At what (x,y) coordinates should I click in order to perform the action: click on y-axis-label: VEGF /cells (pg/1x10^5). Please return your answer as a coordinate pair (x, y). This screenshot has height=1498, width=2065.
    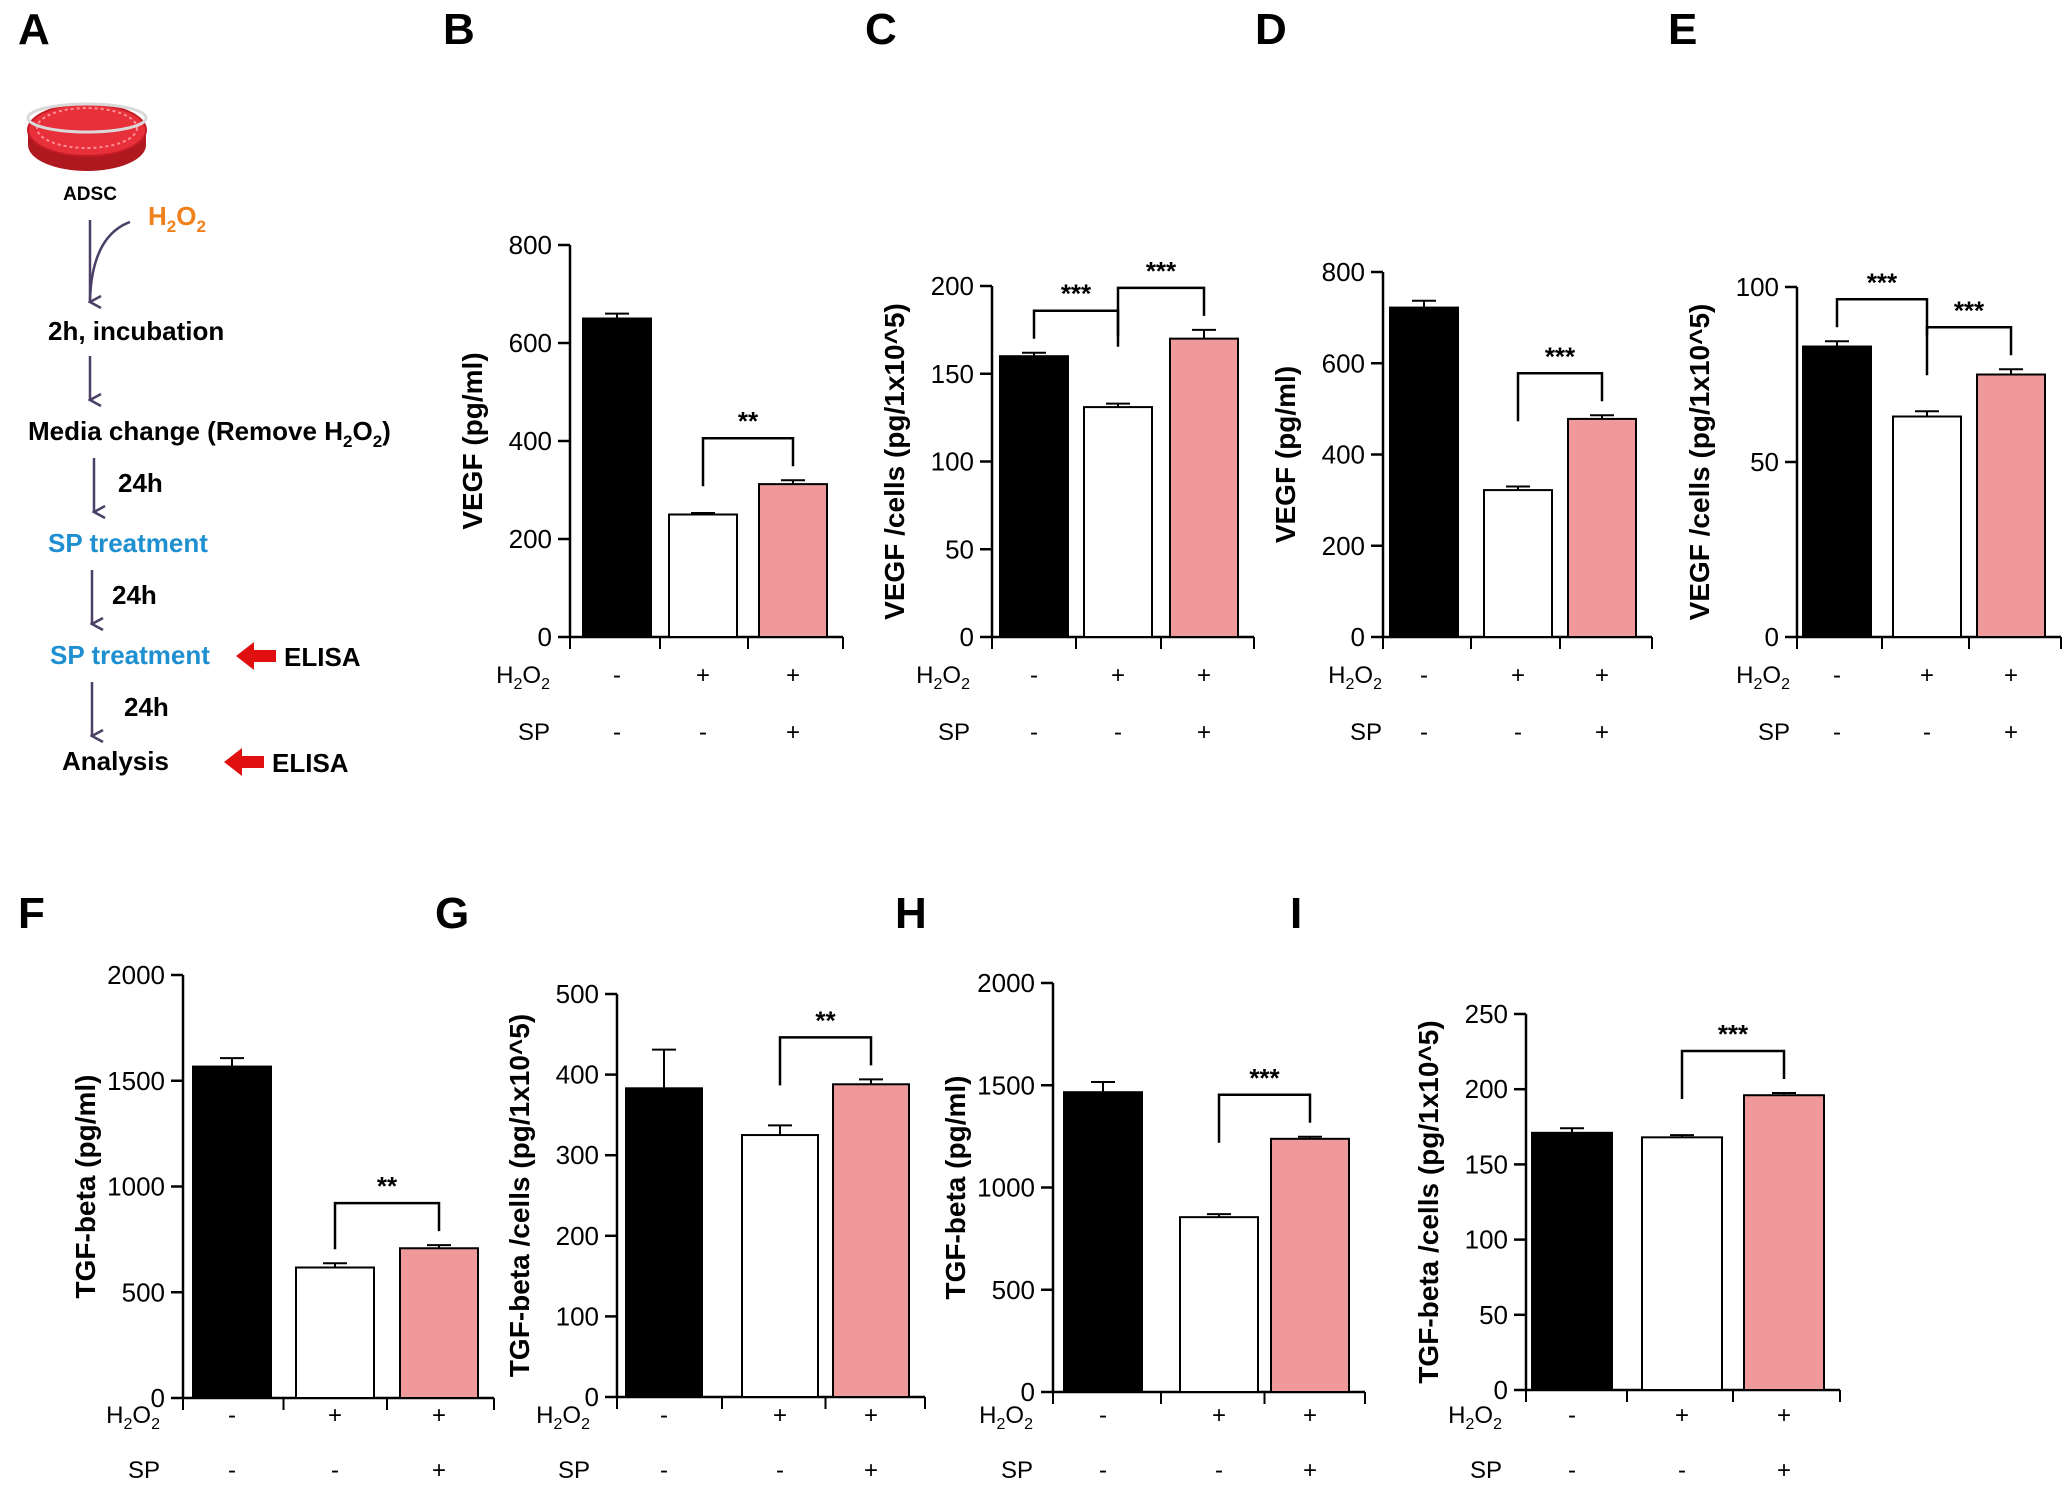
    Looking at the image, I should click on (1699, 462).